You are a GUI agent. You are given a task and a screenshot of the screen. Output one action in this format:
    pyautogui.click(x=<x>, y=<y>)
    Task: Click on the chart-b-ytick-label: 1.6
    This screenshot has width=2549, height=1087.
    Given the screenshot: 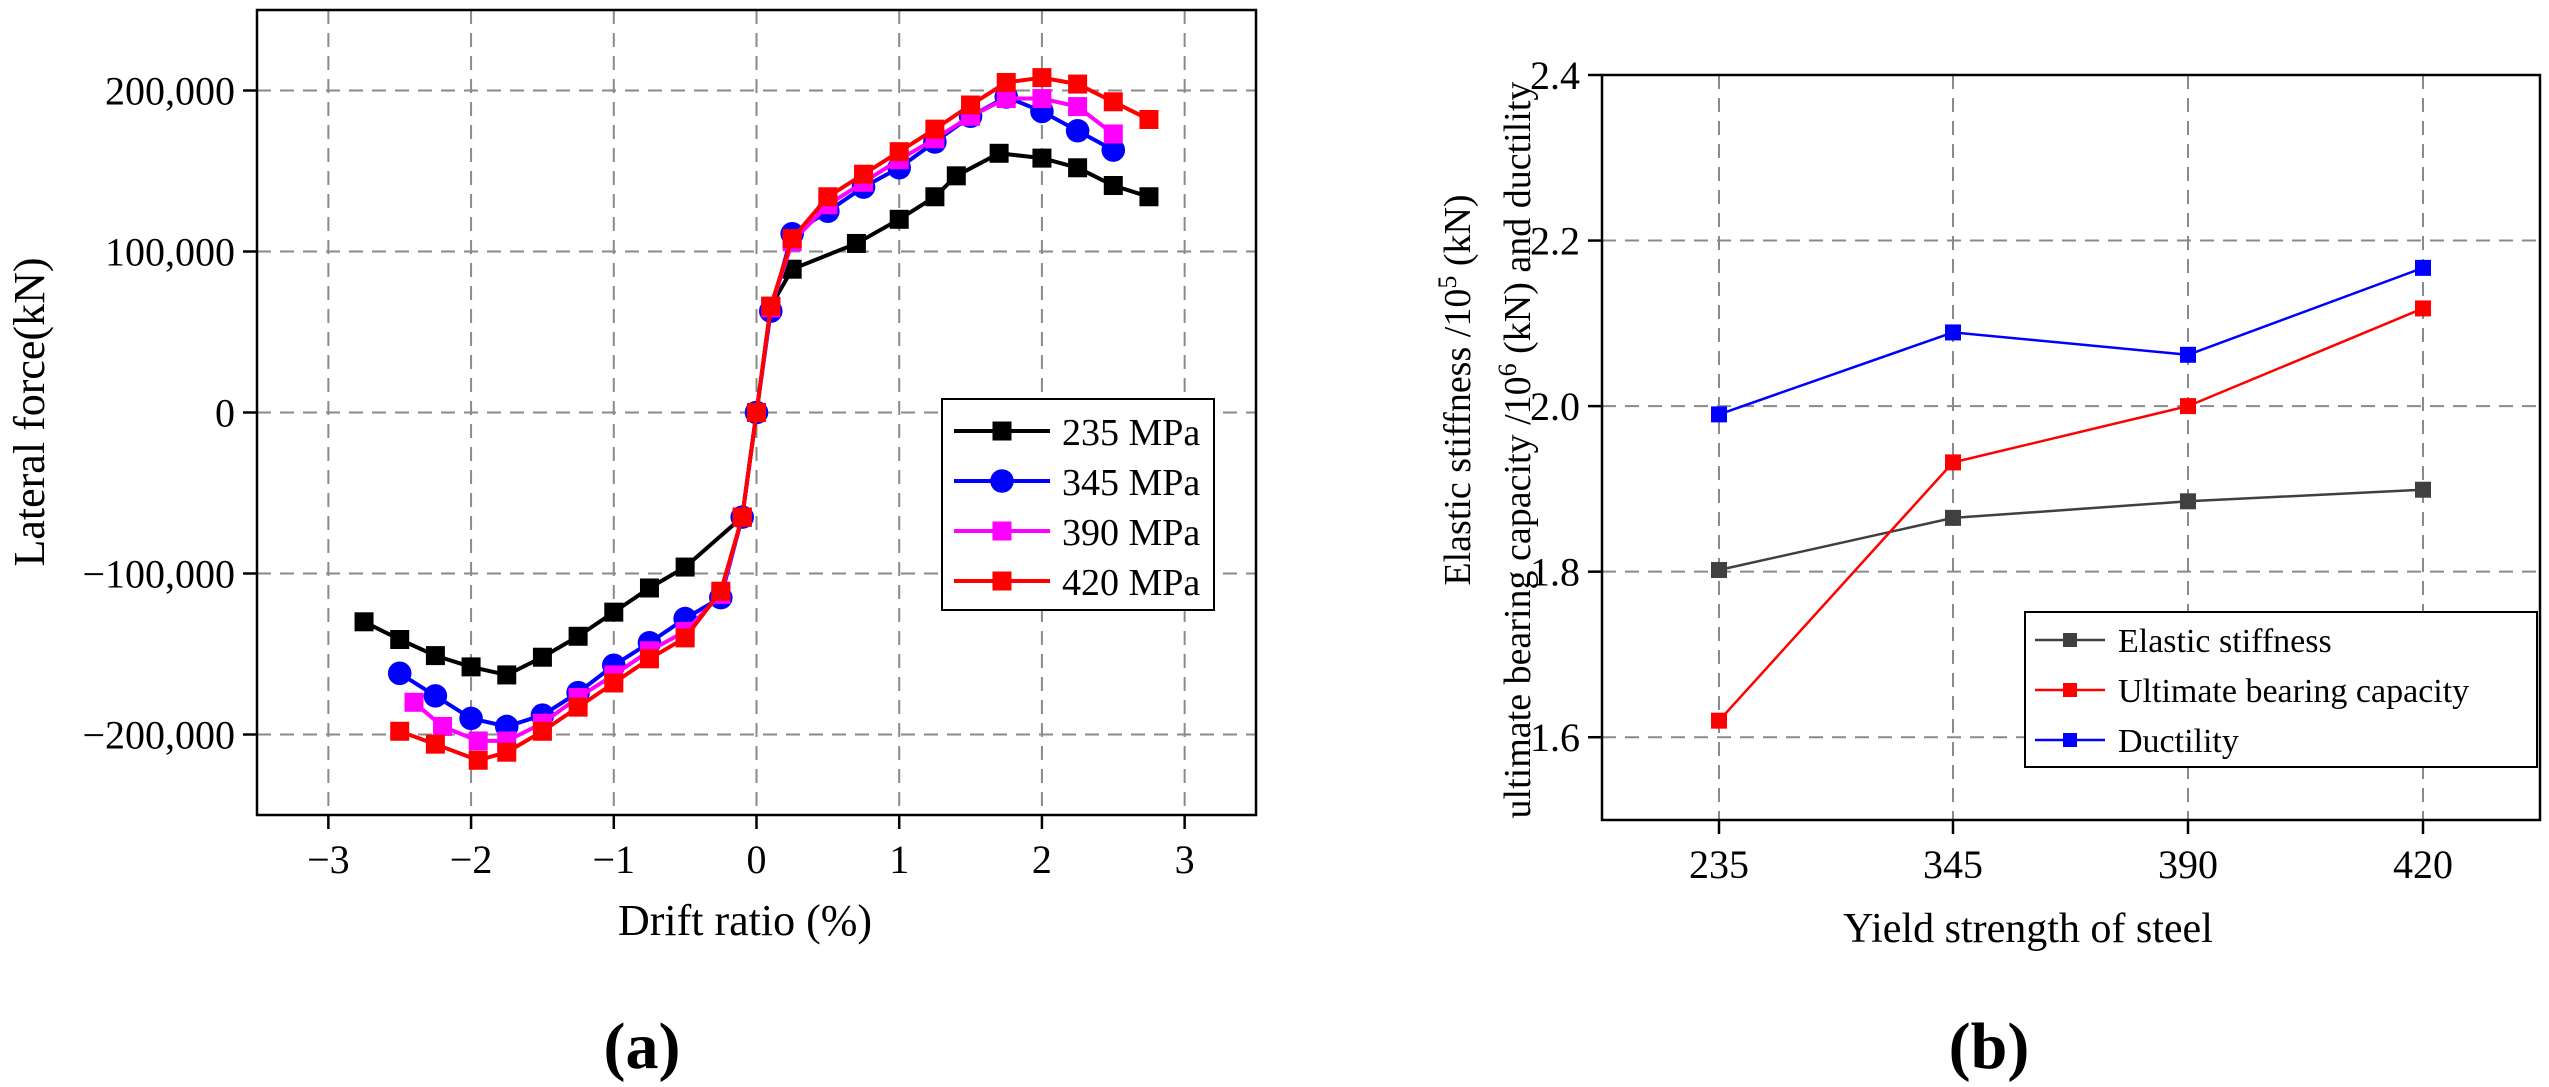 What is the action you would take?
    pyautogui.click(x=1555, y=737)
    